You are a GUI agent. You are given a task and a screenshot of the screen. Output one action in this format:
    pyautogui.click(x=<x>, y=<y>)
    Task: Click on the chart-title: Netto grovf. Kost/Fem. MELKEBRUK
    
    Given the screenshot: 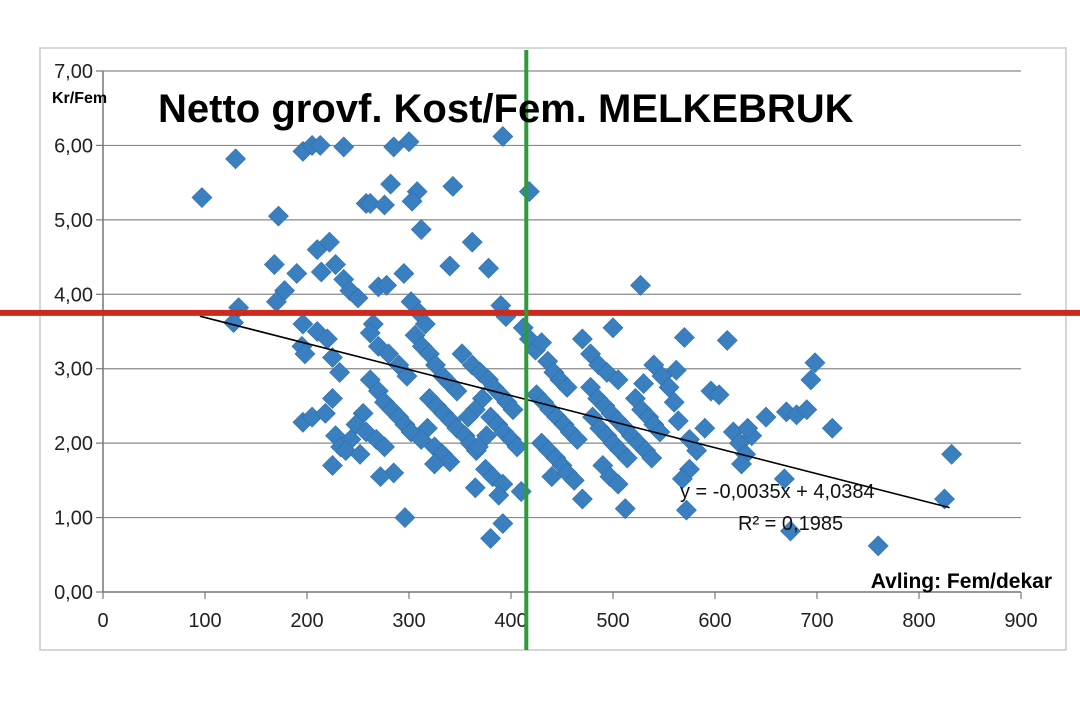 What is the action you would take?
    pyautogui.click(x=506, y=109)
    